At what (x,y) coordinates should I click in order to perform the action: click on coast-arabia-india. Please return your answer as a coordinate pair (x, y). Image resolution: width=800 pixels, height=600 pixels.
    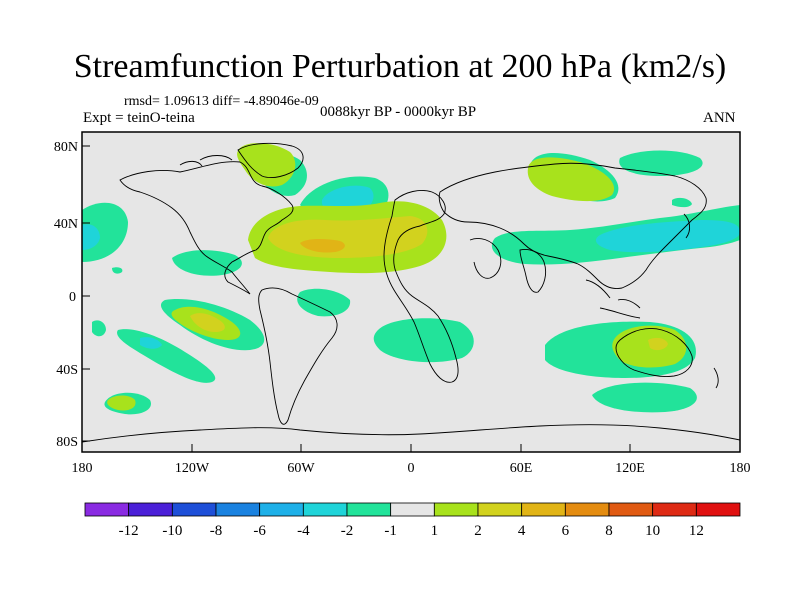
    Looking at the image, I should click on (508, 265).